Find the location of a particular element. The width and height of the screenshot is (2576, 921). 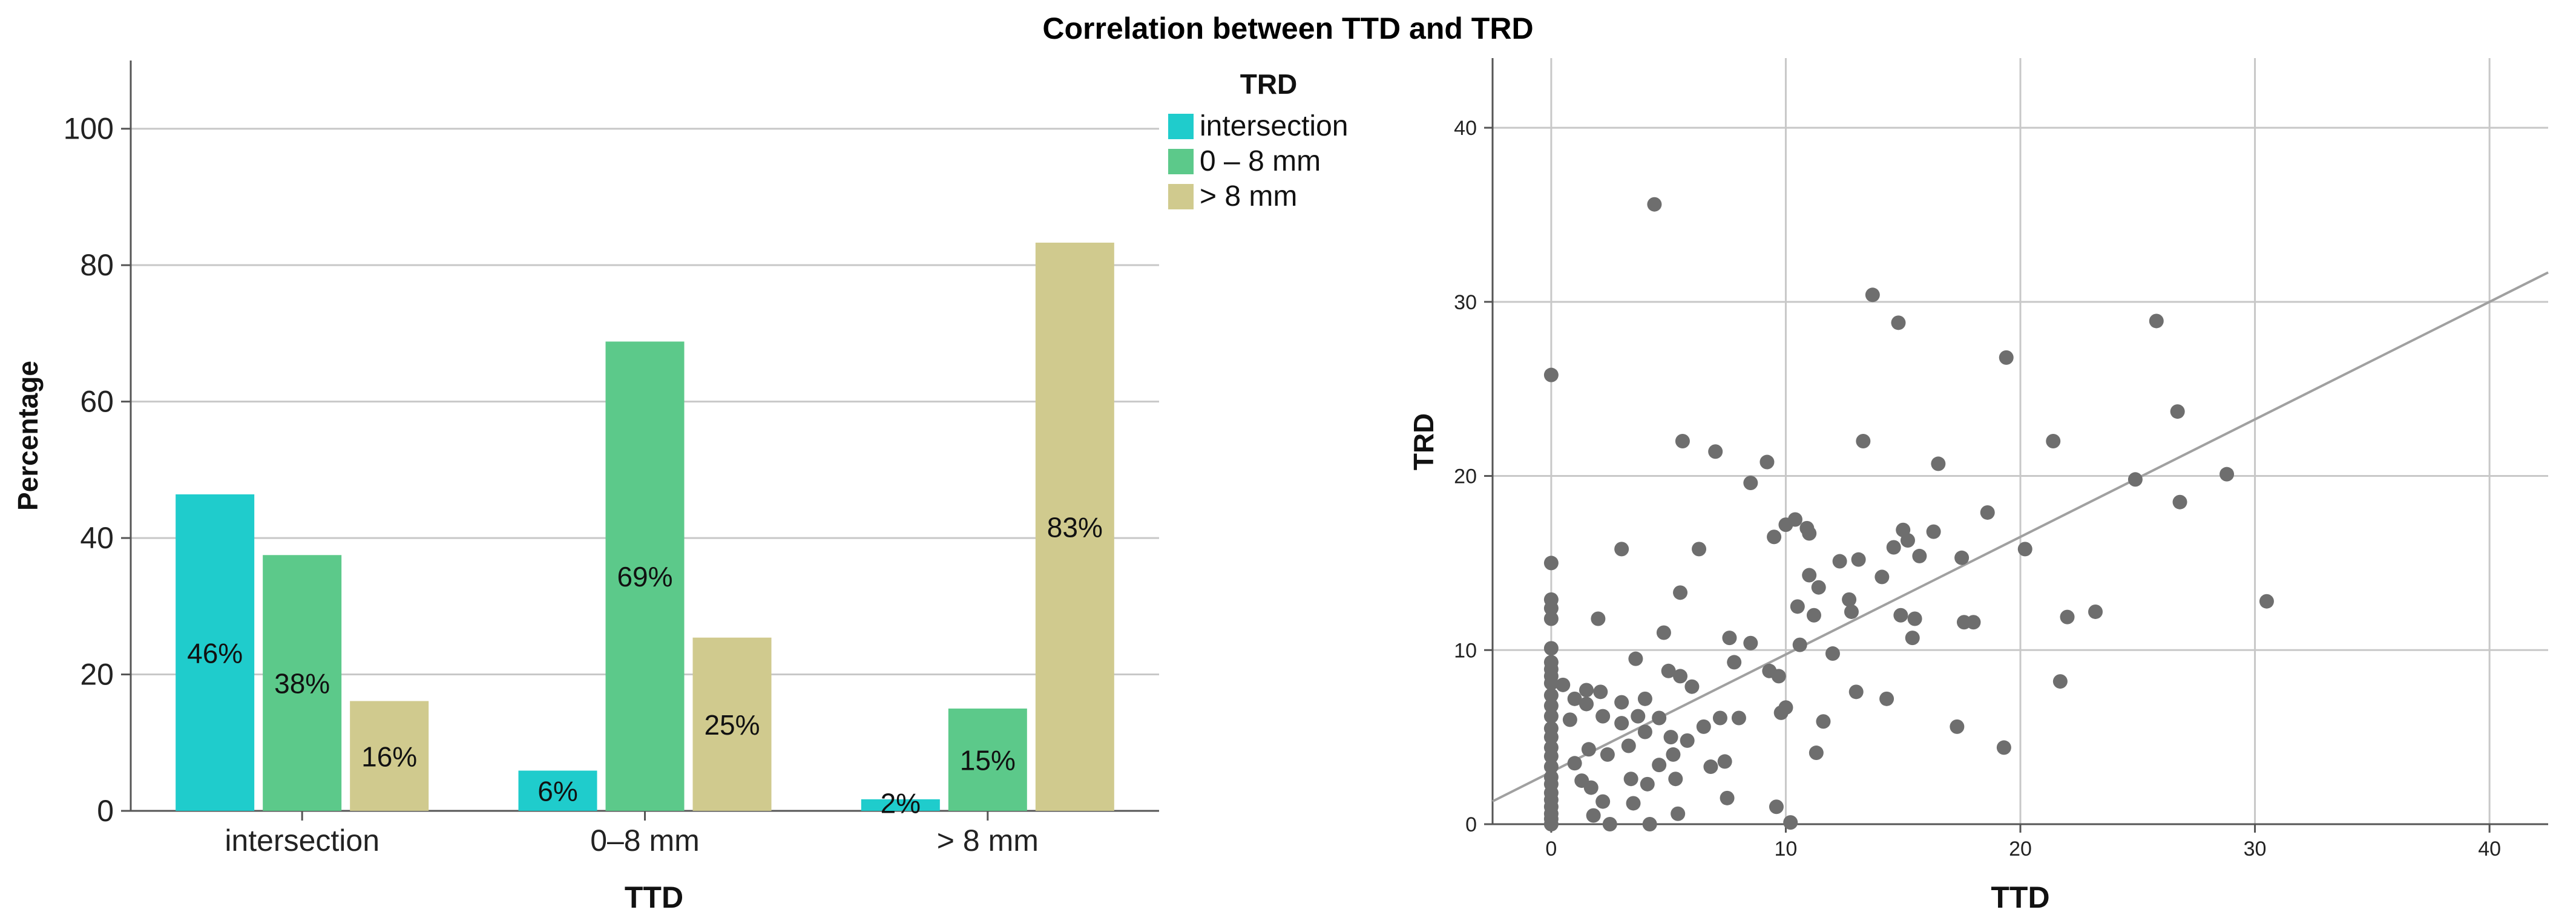

legend-label: 0 – 8 mm is located at coordinates (1260, 161).